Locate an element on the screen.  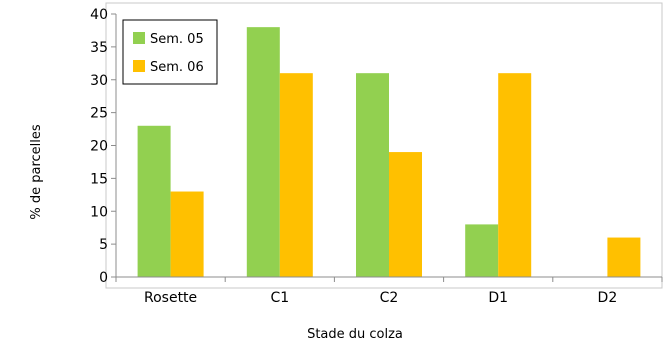
y-tick-label: 0 is located at coordinates (103, 278).